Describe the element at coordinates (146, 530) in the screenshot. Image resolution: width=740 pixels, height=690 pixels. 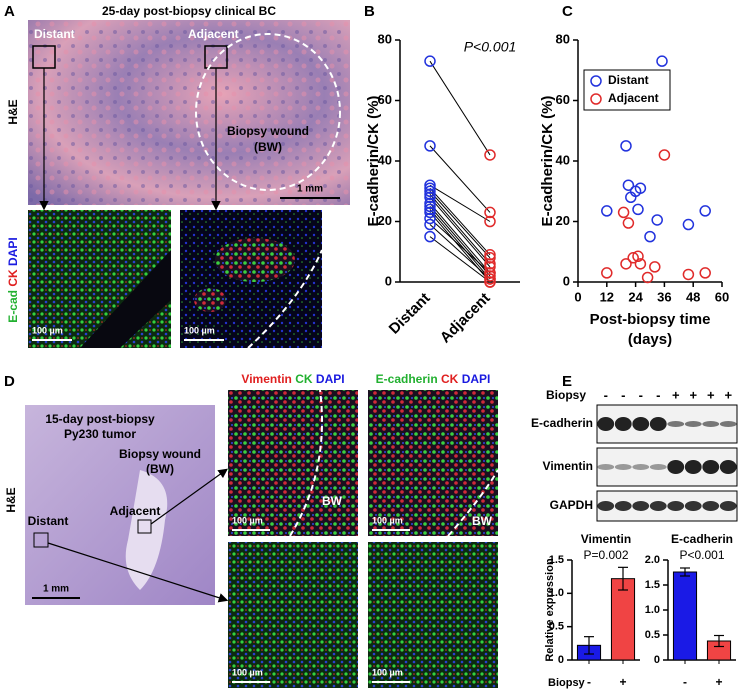
I see `wound-region` at that location.